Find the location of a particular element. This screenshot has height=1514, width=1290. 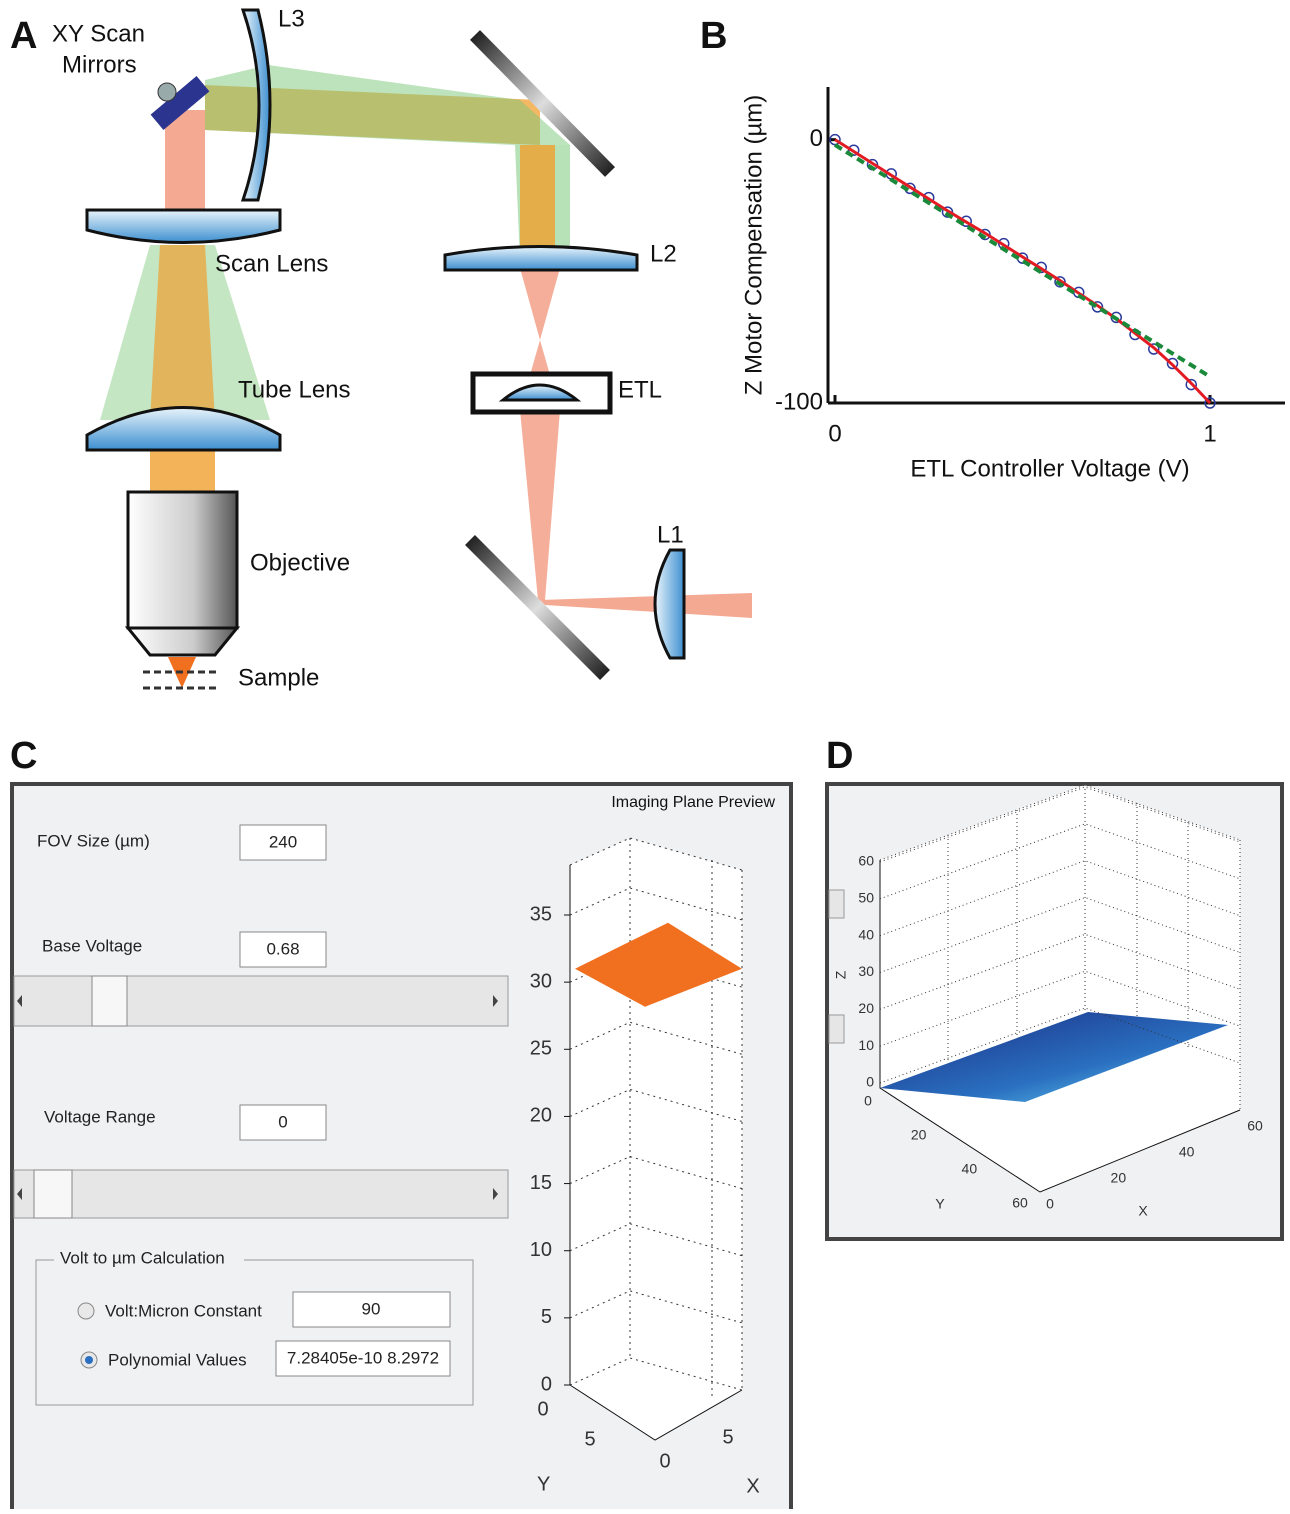

panel-letter: A is located at coordinates (23, 36).